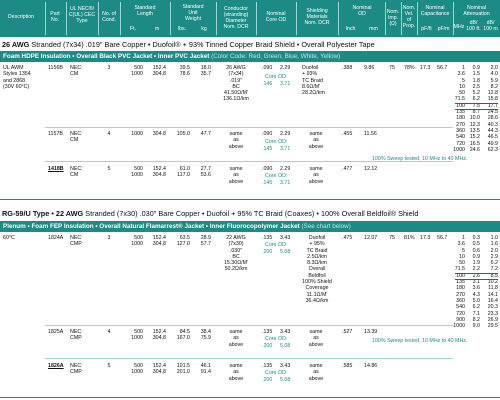 This screenshot has width=500, height=400. I want to click on header-shielding: Shielding Materials Nom. DCR, so click(317, 17).